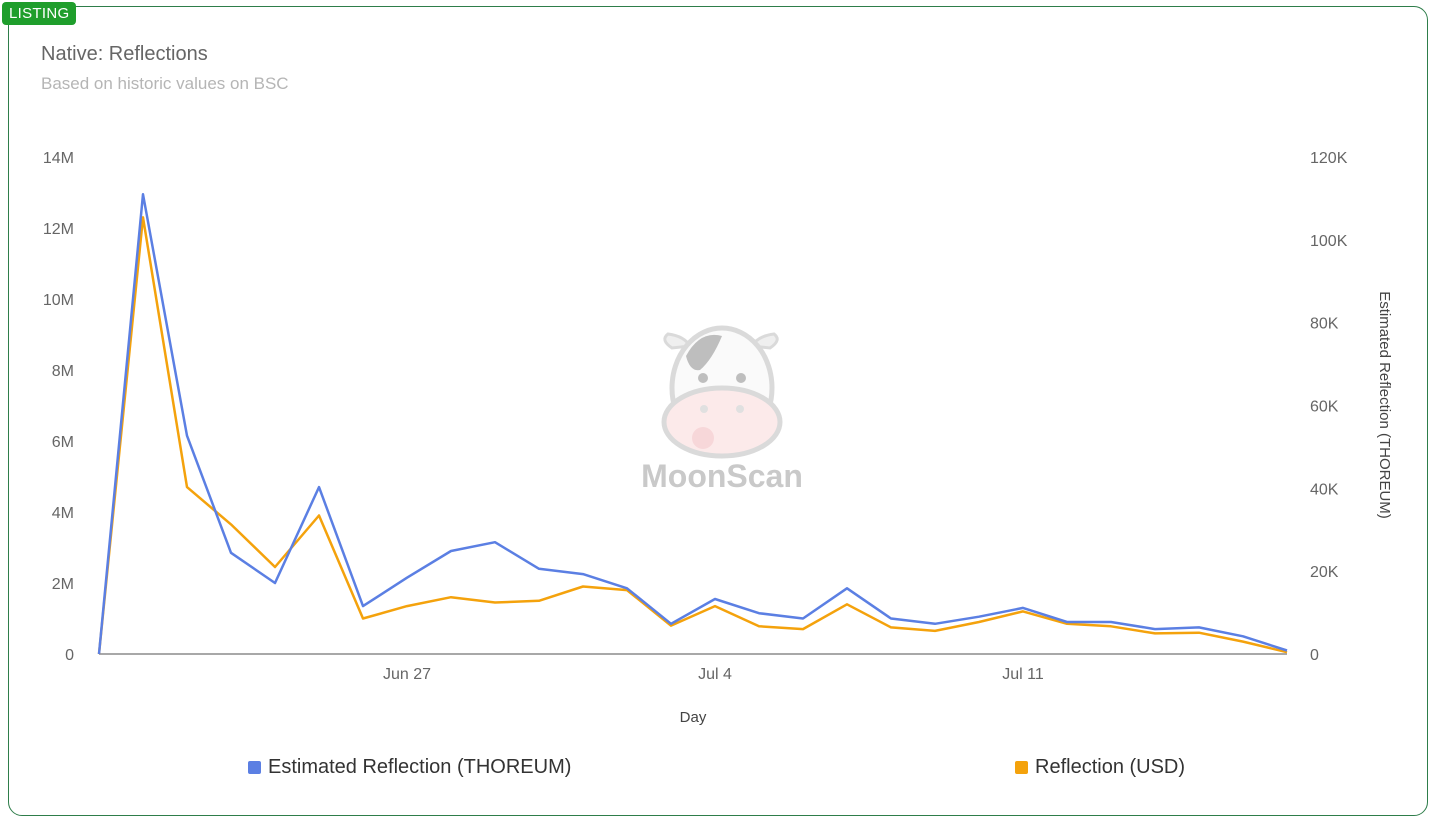  Describe the element at coordinates (58, 229) in the screenshot. I see `left-axis-tick-label: 12M` at that location.